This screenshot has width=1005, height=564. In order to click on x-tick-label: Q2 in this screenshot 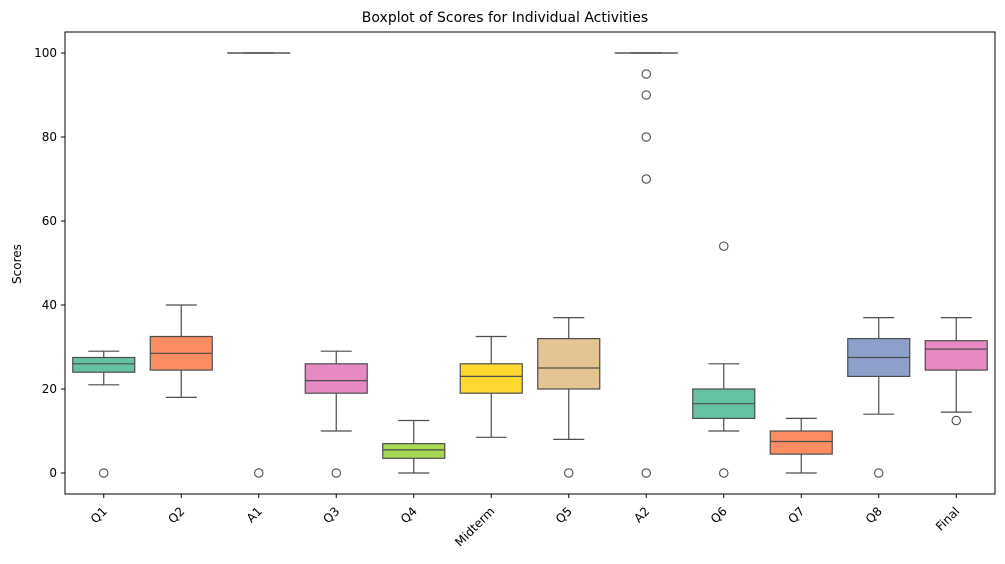, I will do `click(176, 515)`.